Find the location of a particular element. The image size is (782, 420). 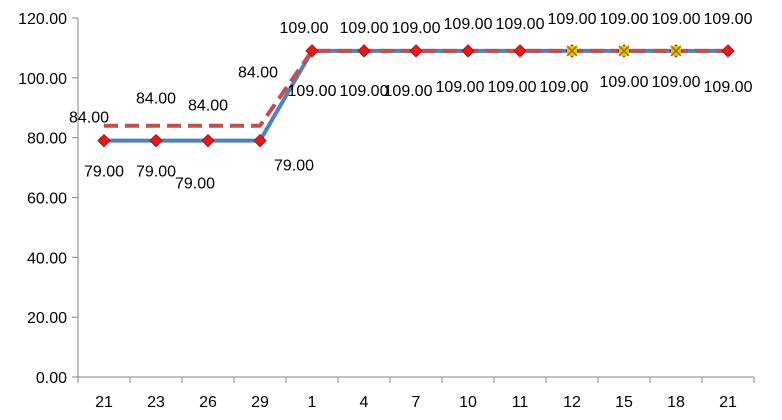

x-tick-label: 12 is located at coordinates (572, 402).